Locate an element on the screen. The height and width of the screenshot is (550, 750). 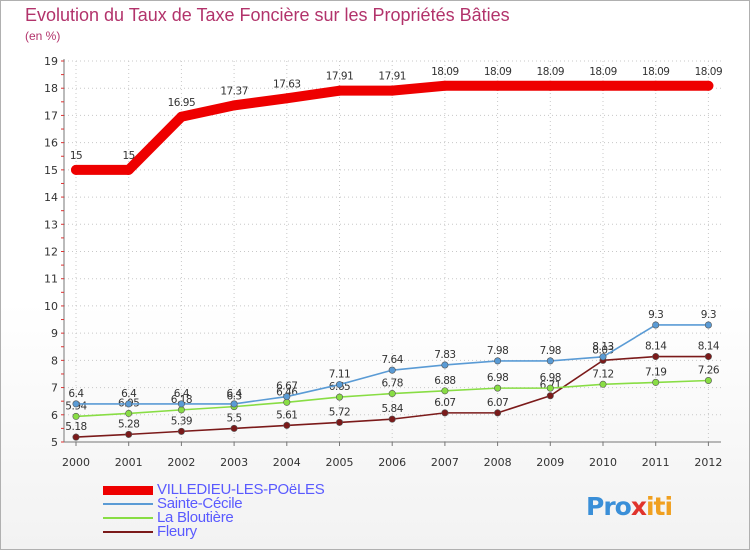
x-tick-label: 2010 is located at coordinates (603, 462).